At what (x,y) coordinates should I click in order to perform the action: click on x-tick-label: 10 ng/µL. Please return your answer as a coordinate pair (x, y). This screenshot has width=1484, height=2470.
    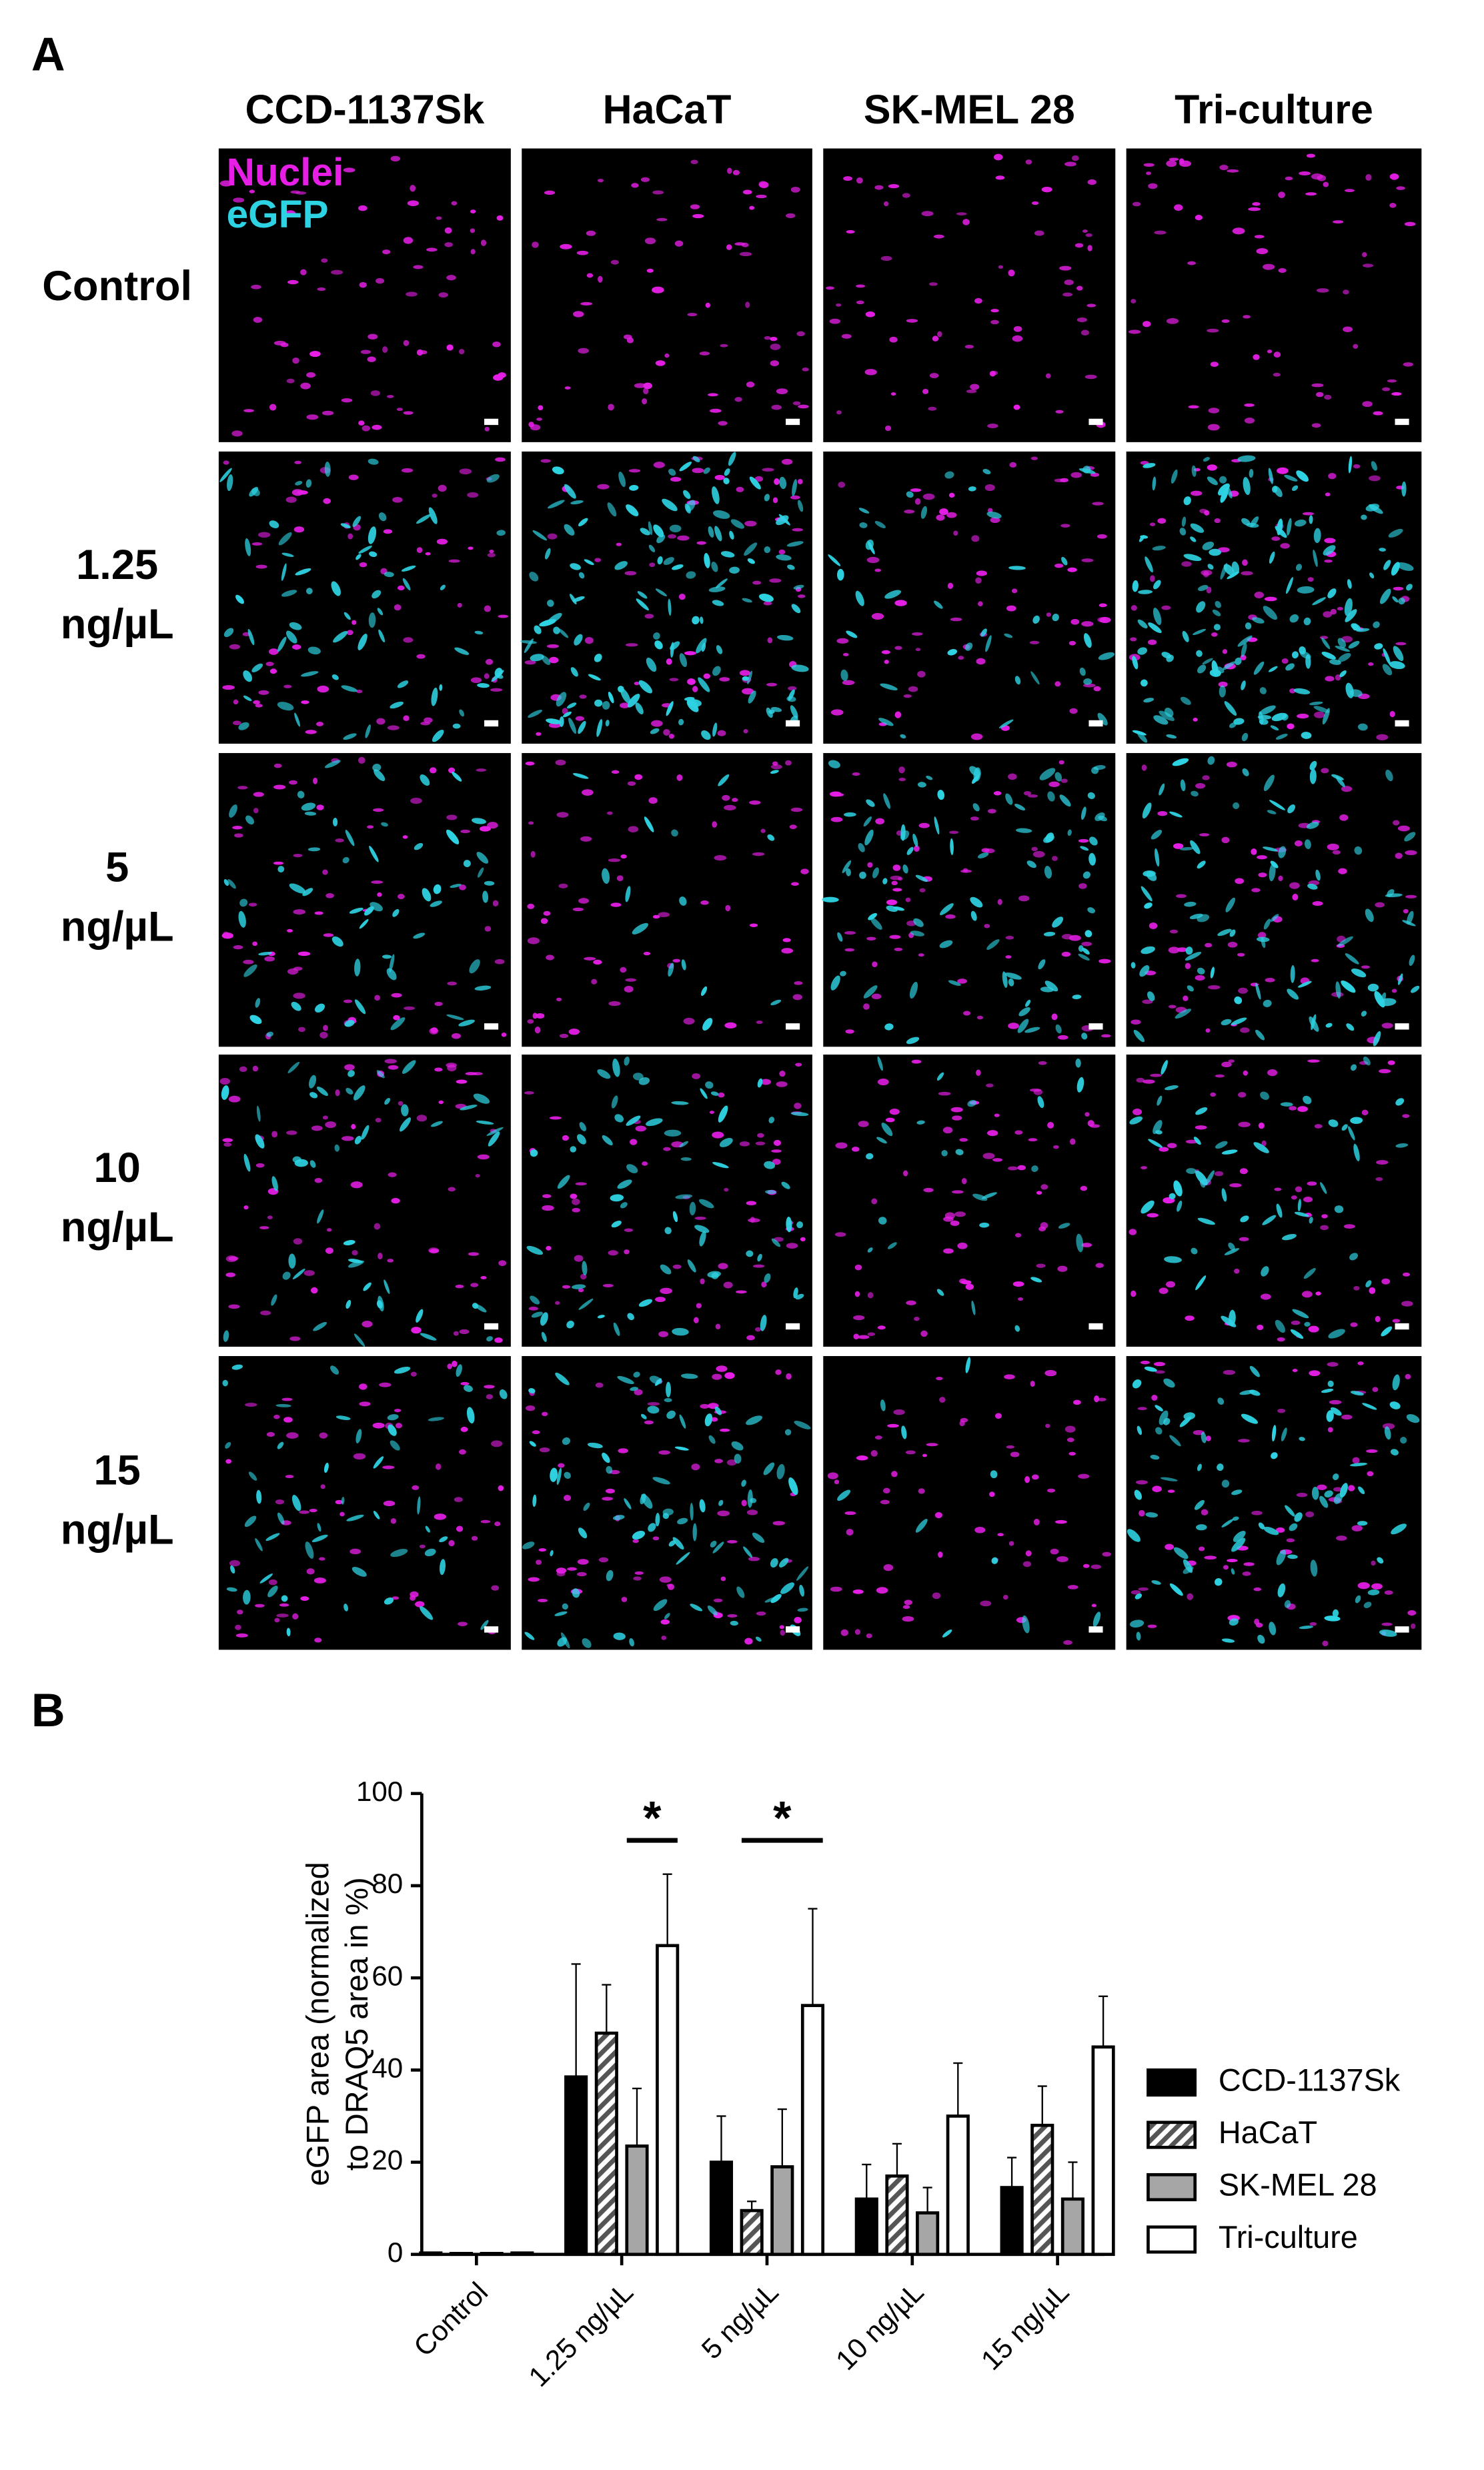
    Looking at the image, I should click on (880, 2326).